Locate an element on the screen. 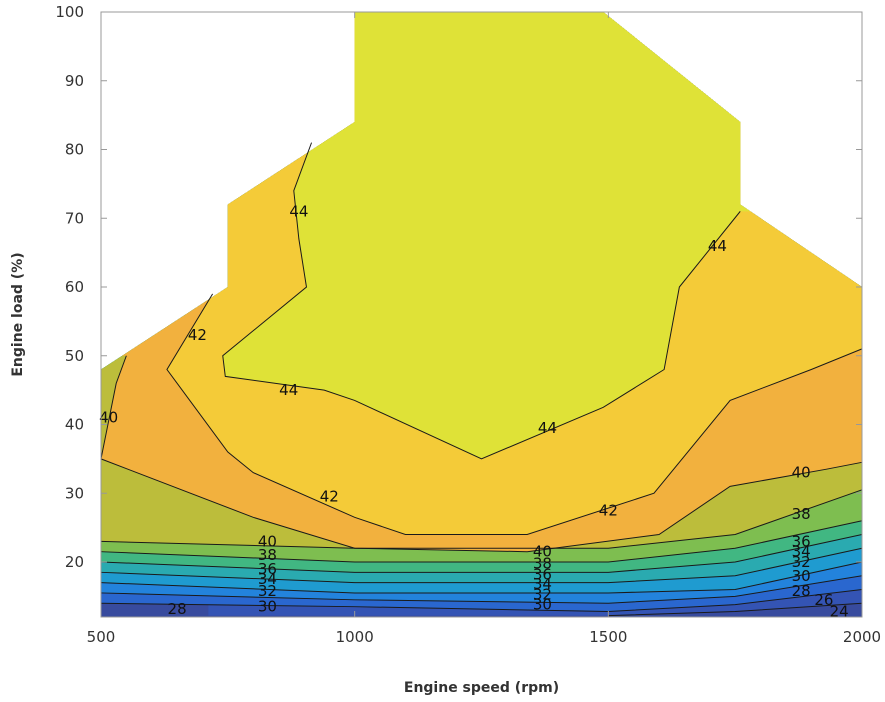 The width and height of the screenshot is (885, 702). x-axis-title: Engine speed (rpm) is located at coordinates (481, 688).